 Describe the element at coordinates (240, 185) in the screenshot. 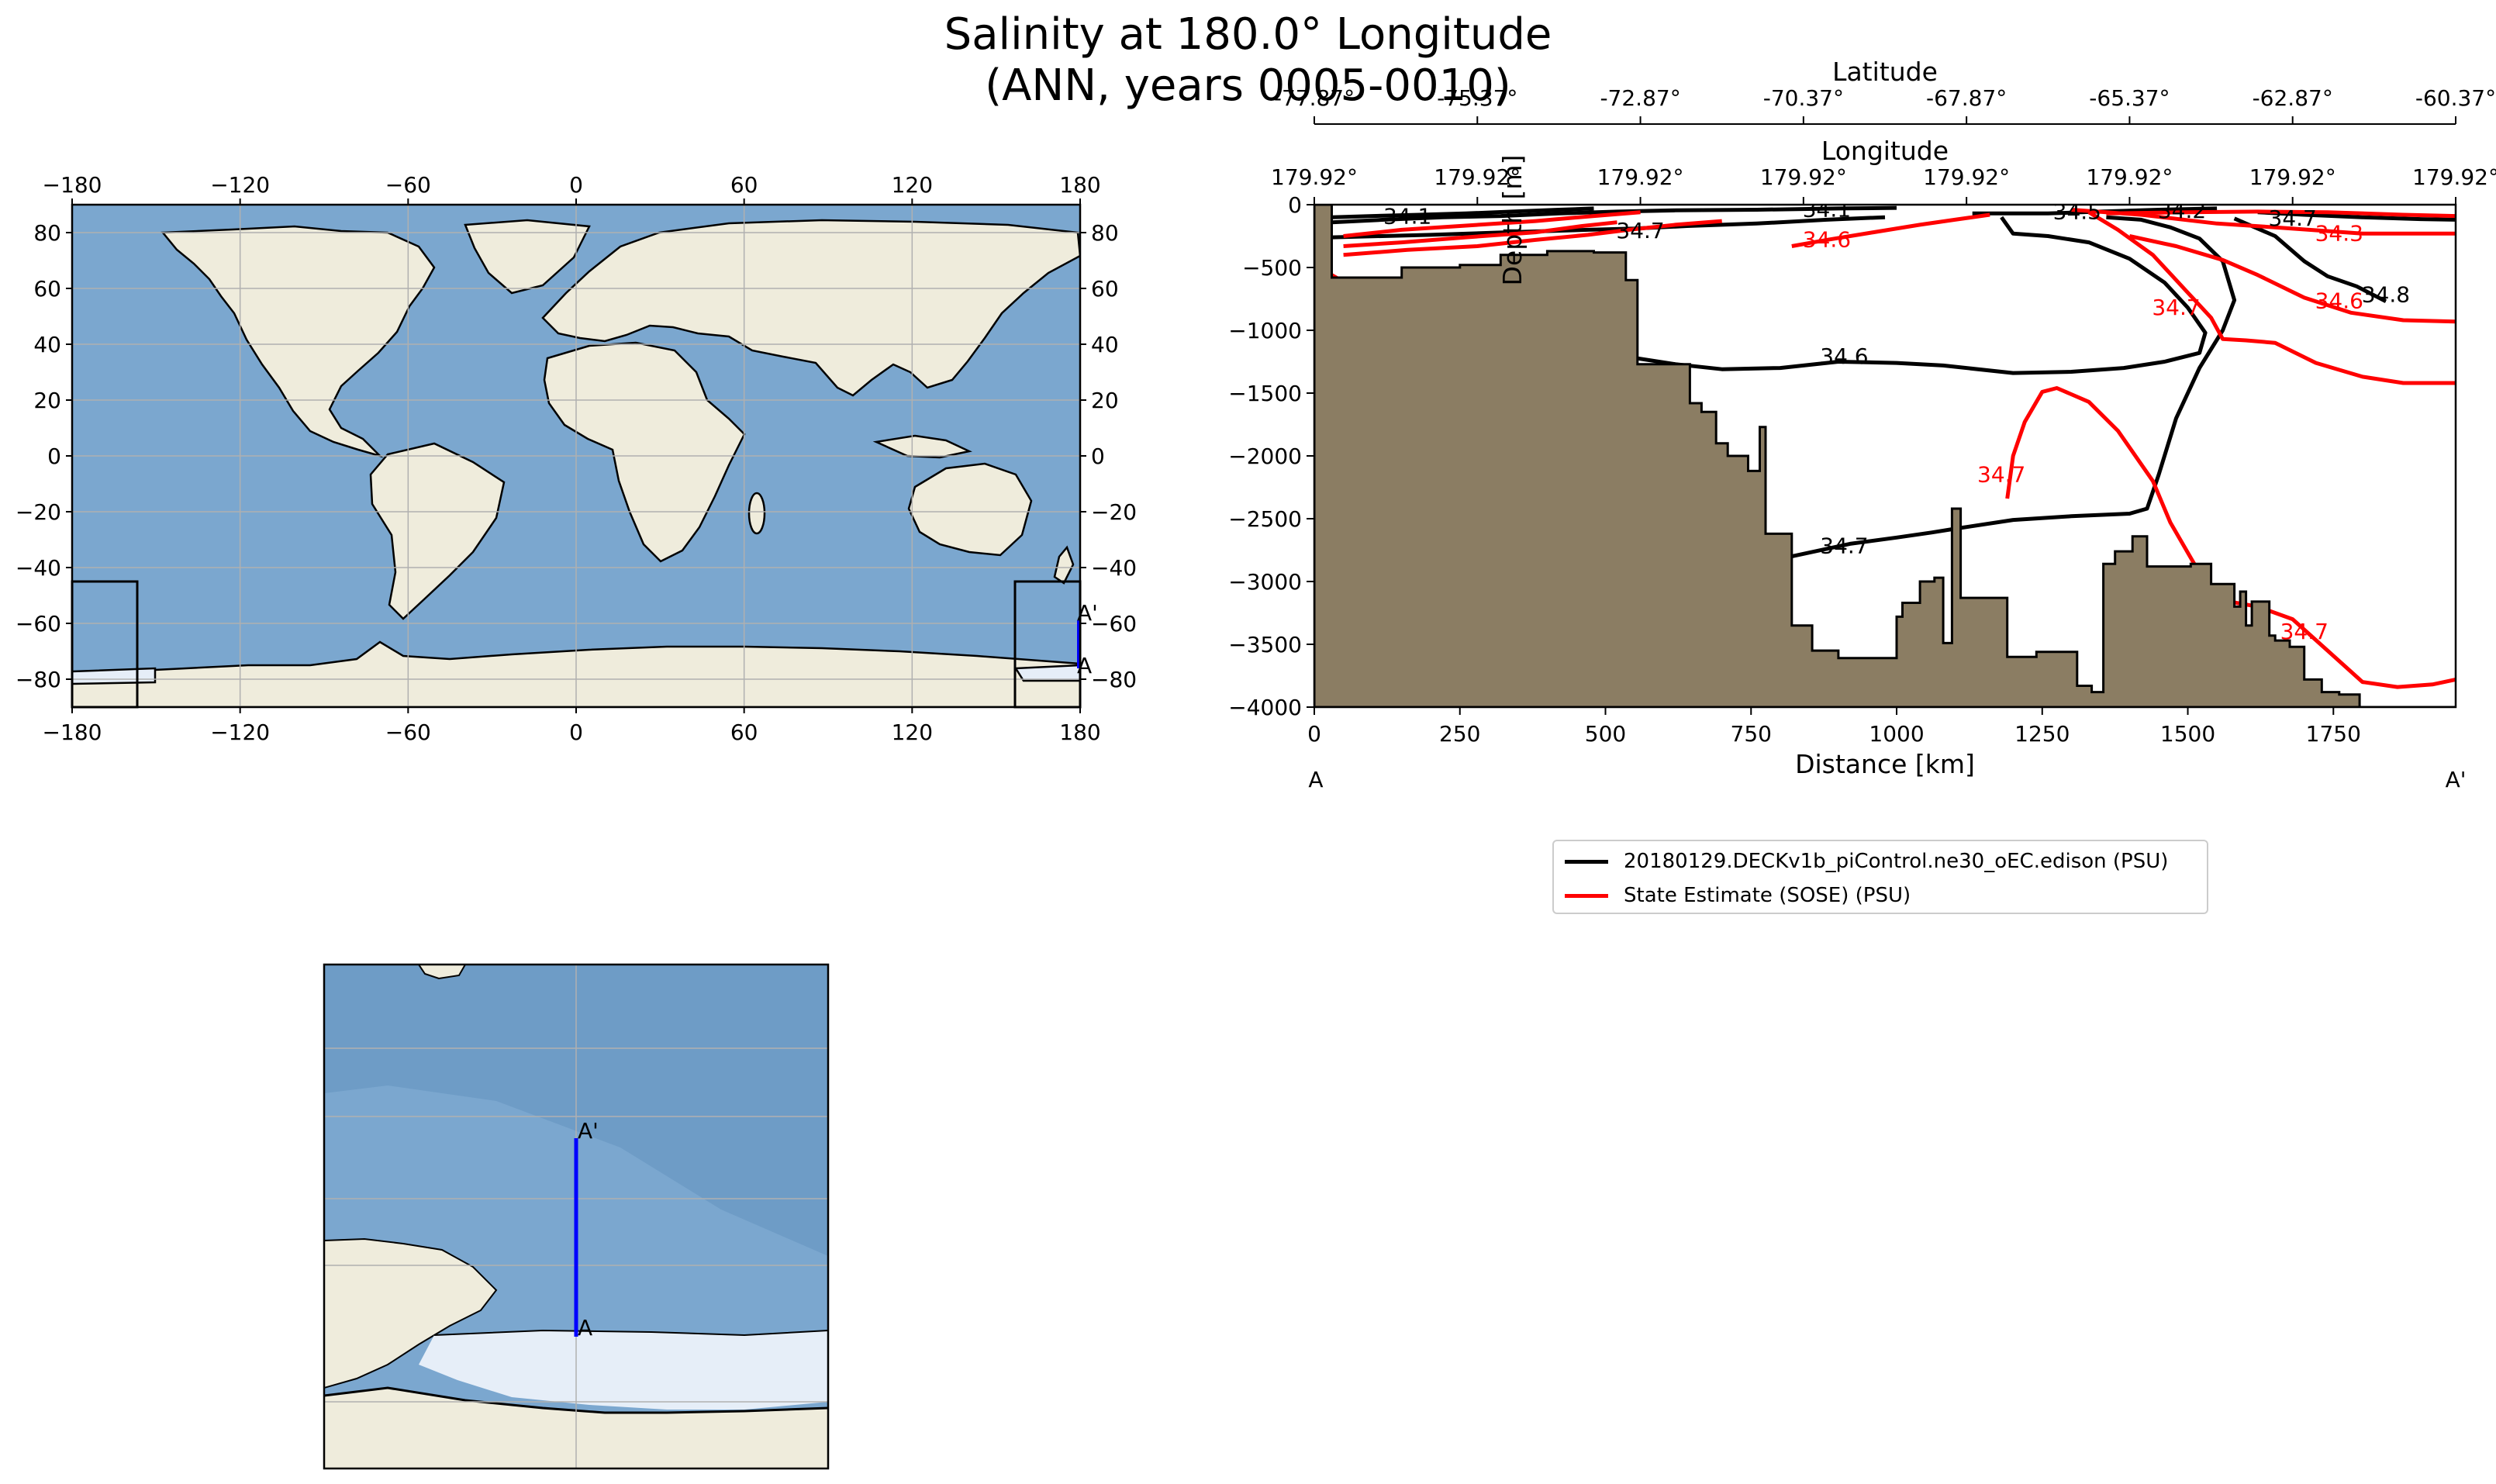

I see `map-lon-label-top: −120` at that location.